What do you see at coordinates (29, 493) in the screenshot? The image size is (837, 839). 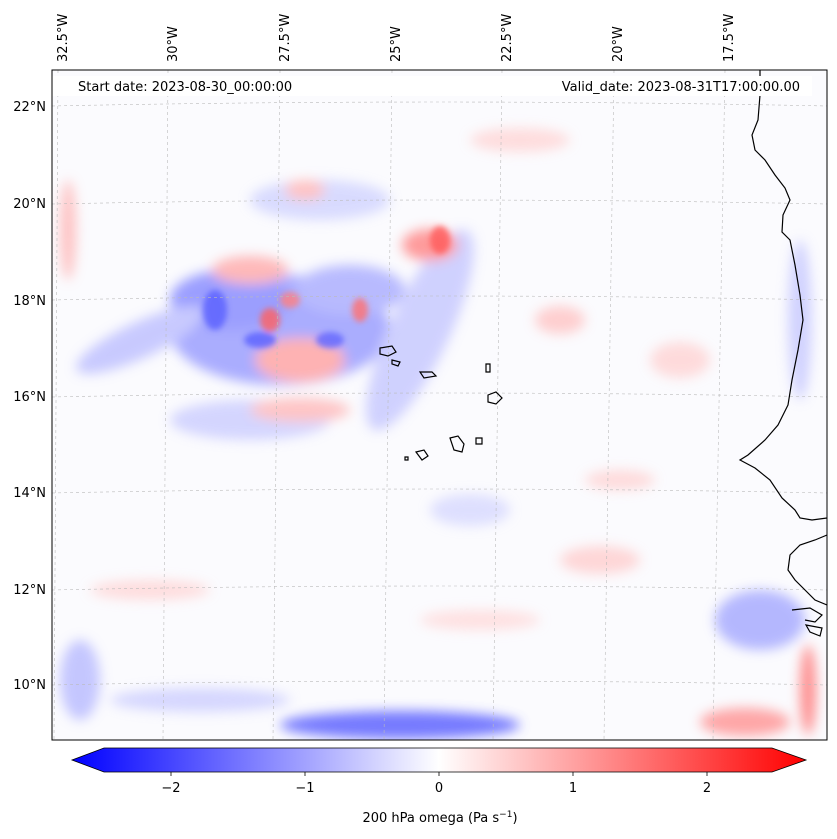 I see `lat-label: 14°N` at bounding box center [29, 493].